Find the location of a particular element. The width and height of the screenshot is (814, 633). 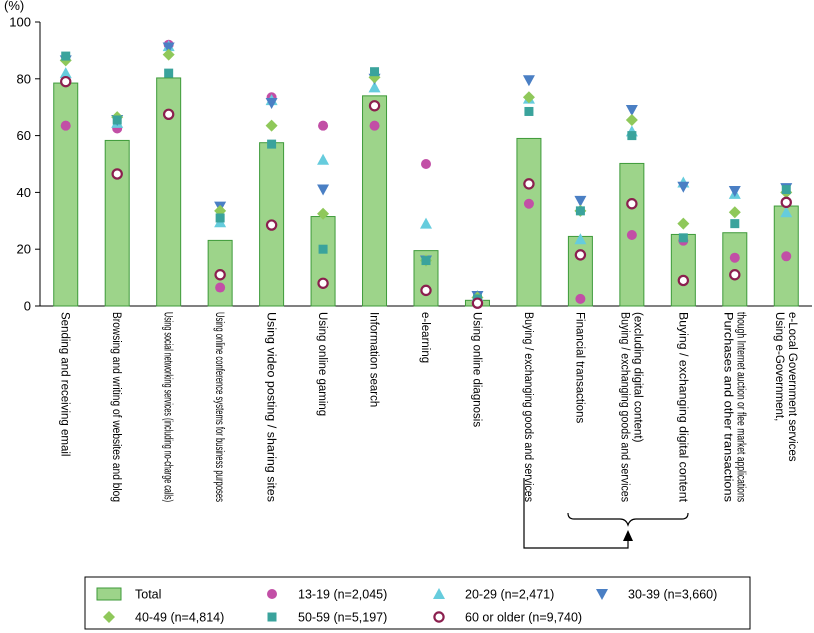

category-label-line: Using e-Government, is located at coordinates (779, 366).